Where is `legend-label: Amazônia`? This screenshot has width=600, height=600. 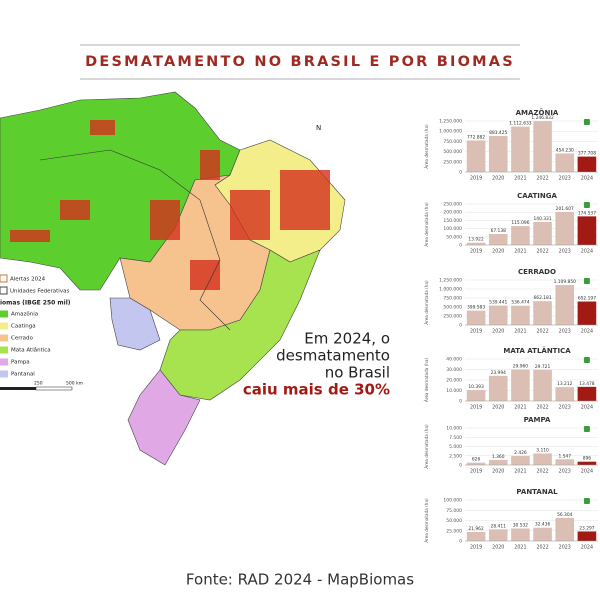
legend-label: Amazônia is located at coordinates (24, 314).